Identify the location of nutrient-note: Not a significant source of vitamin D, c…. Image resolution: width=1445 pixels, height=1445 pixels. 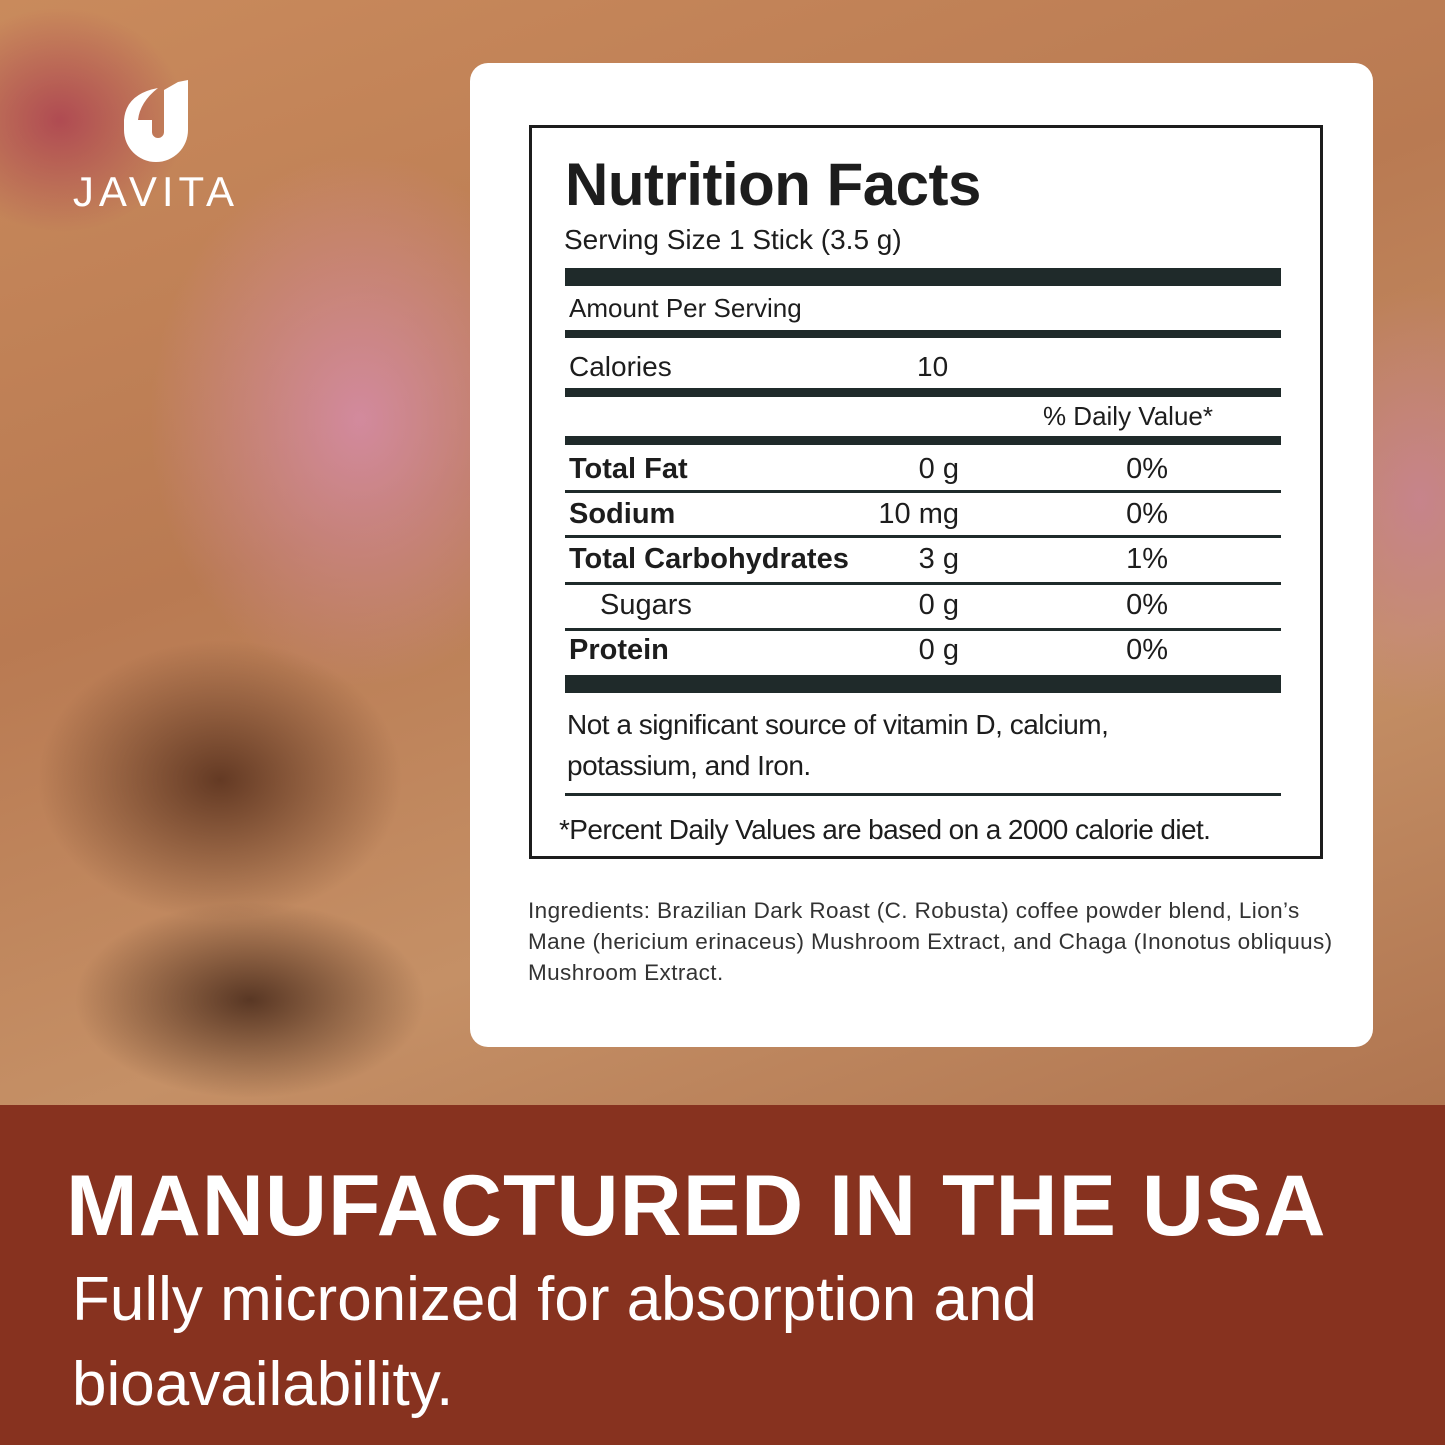
(838, 724).